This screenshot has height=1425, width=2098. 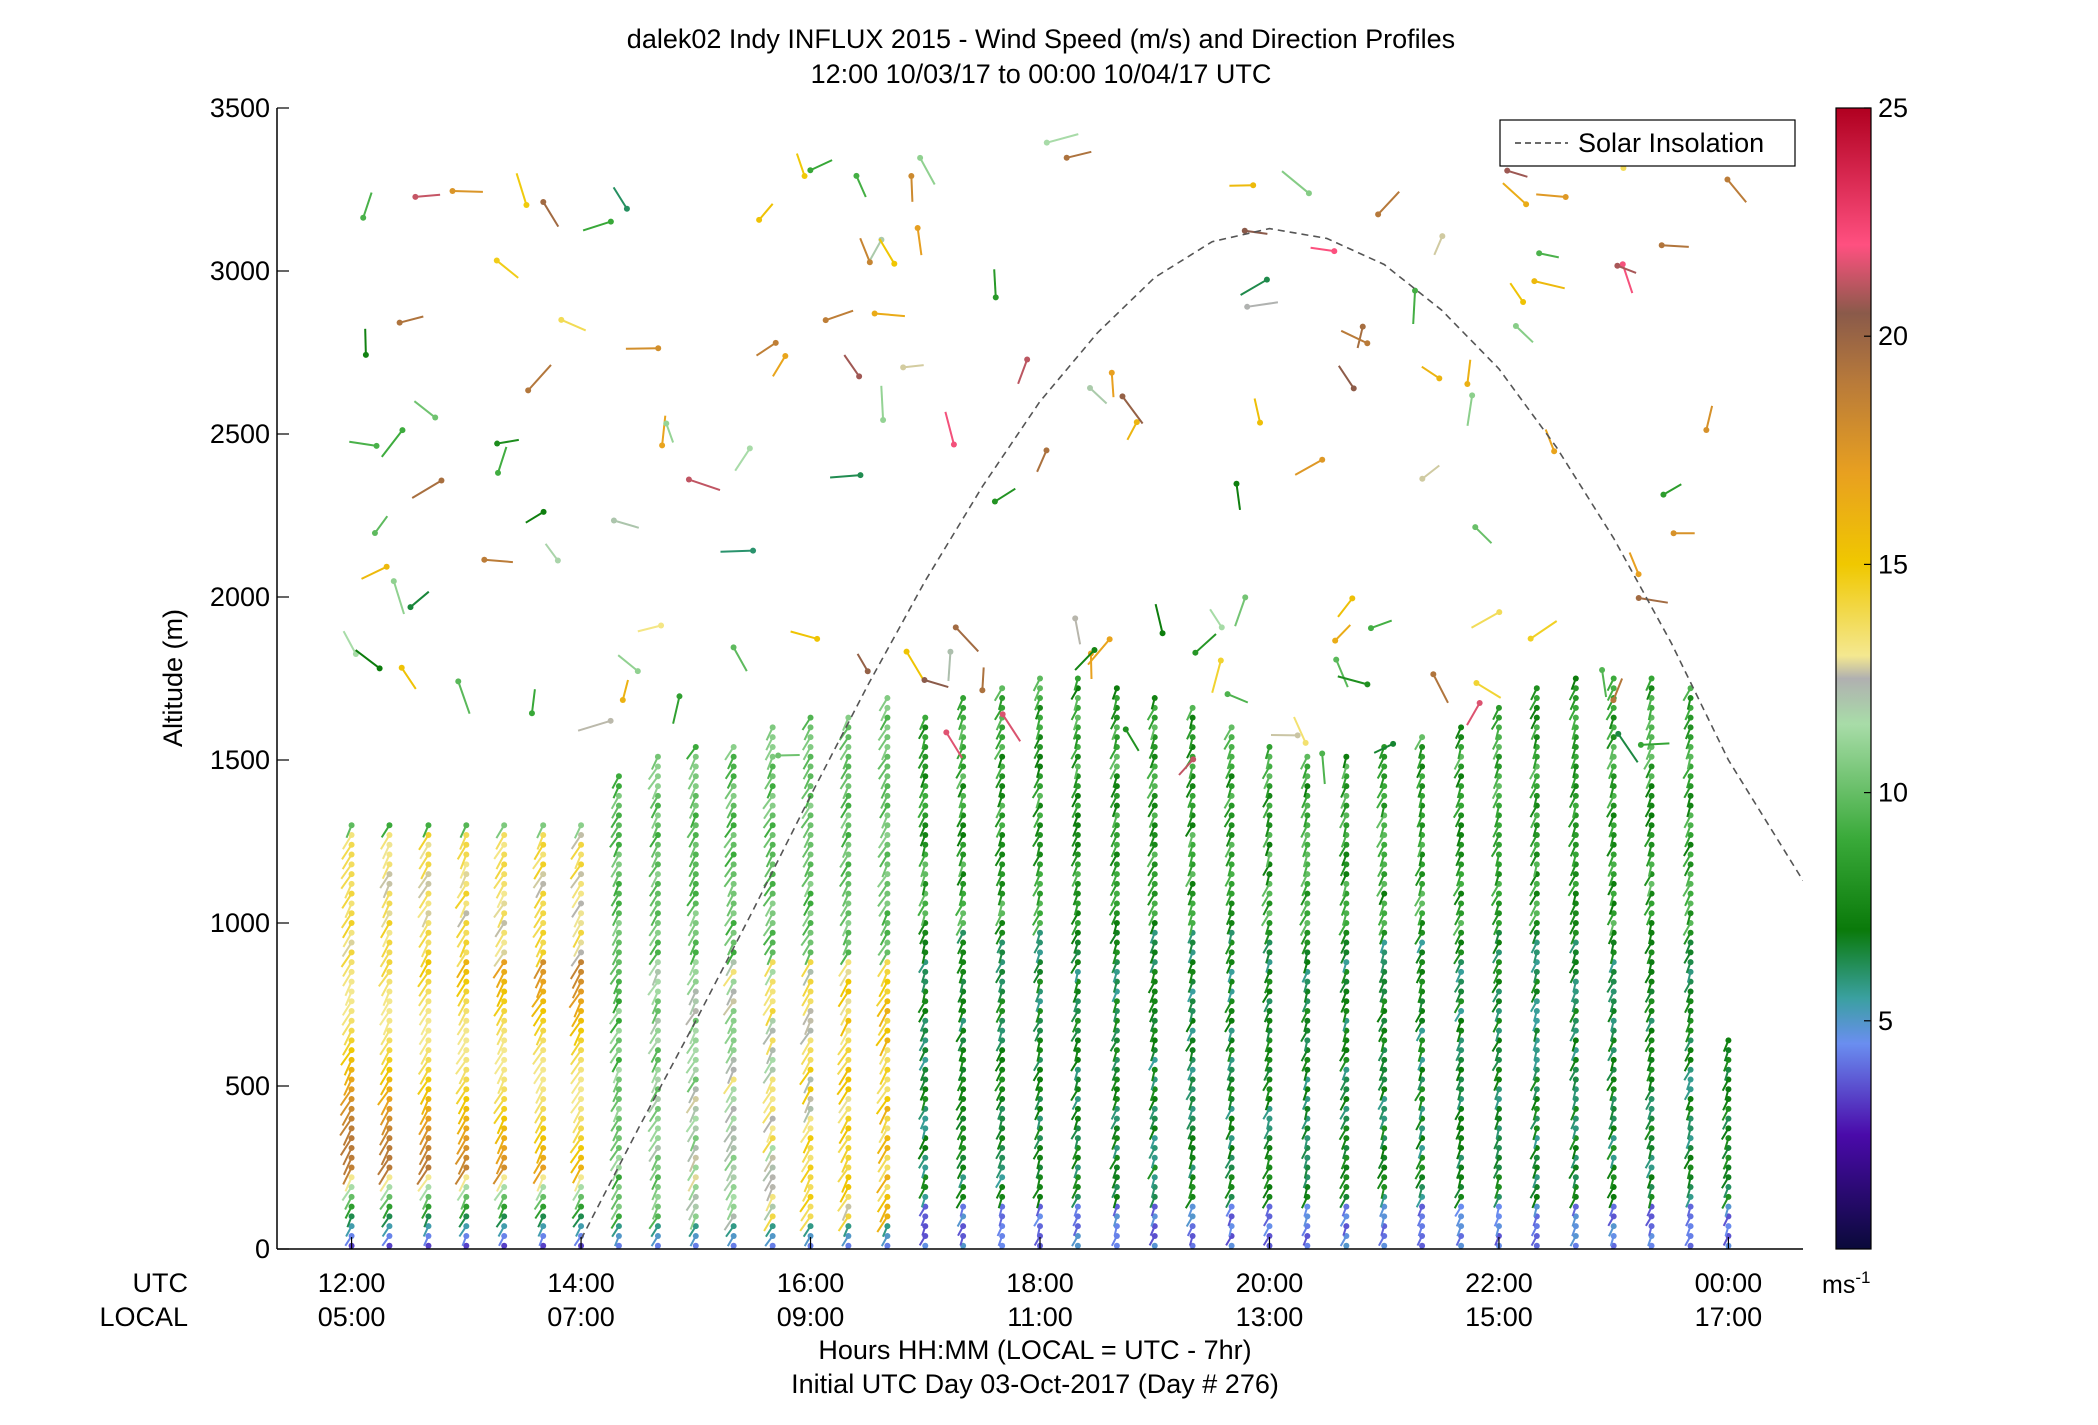 What do you see at coordinates (352, 1283) in the screenshot?
I see `x-tick-label-utc: 12:00` at bounding box center [352, 1283].